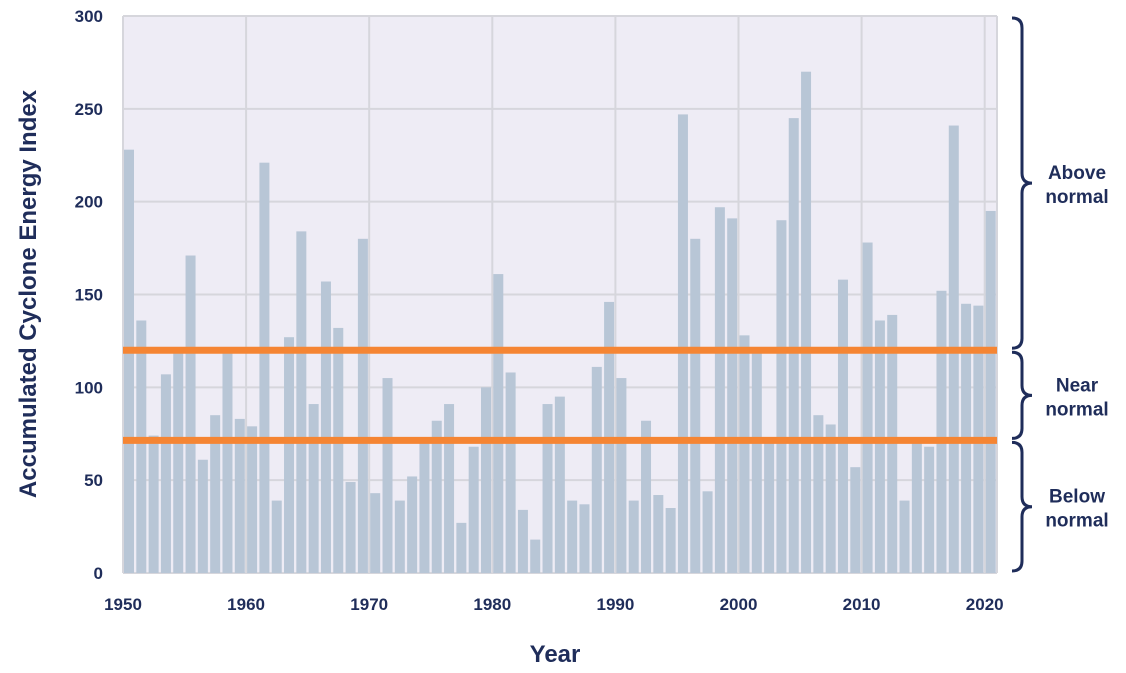 The image size is (1126, 673). Describe the element at coordinates (178, 461) in the screenshot. I see `bar-1954` at that location.